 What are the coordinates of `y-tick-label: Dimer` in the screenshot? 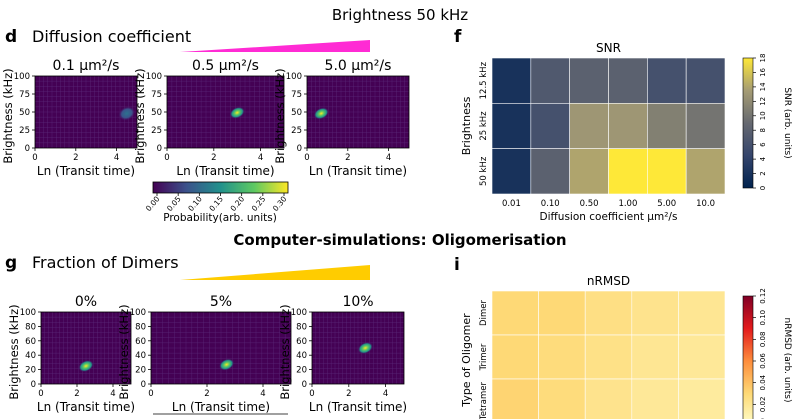 It's located at (484, 313).